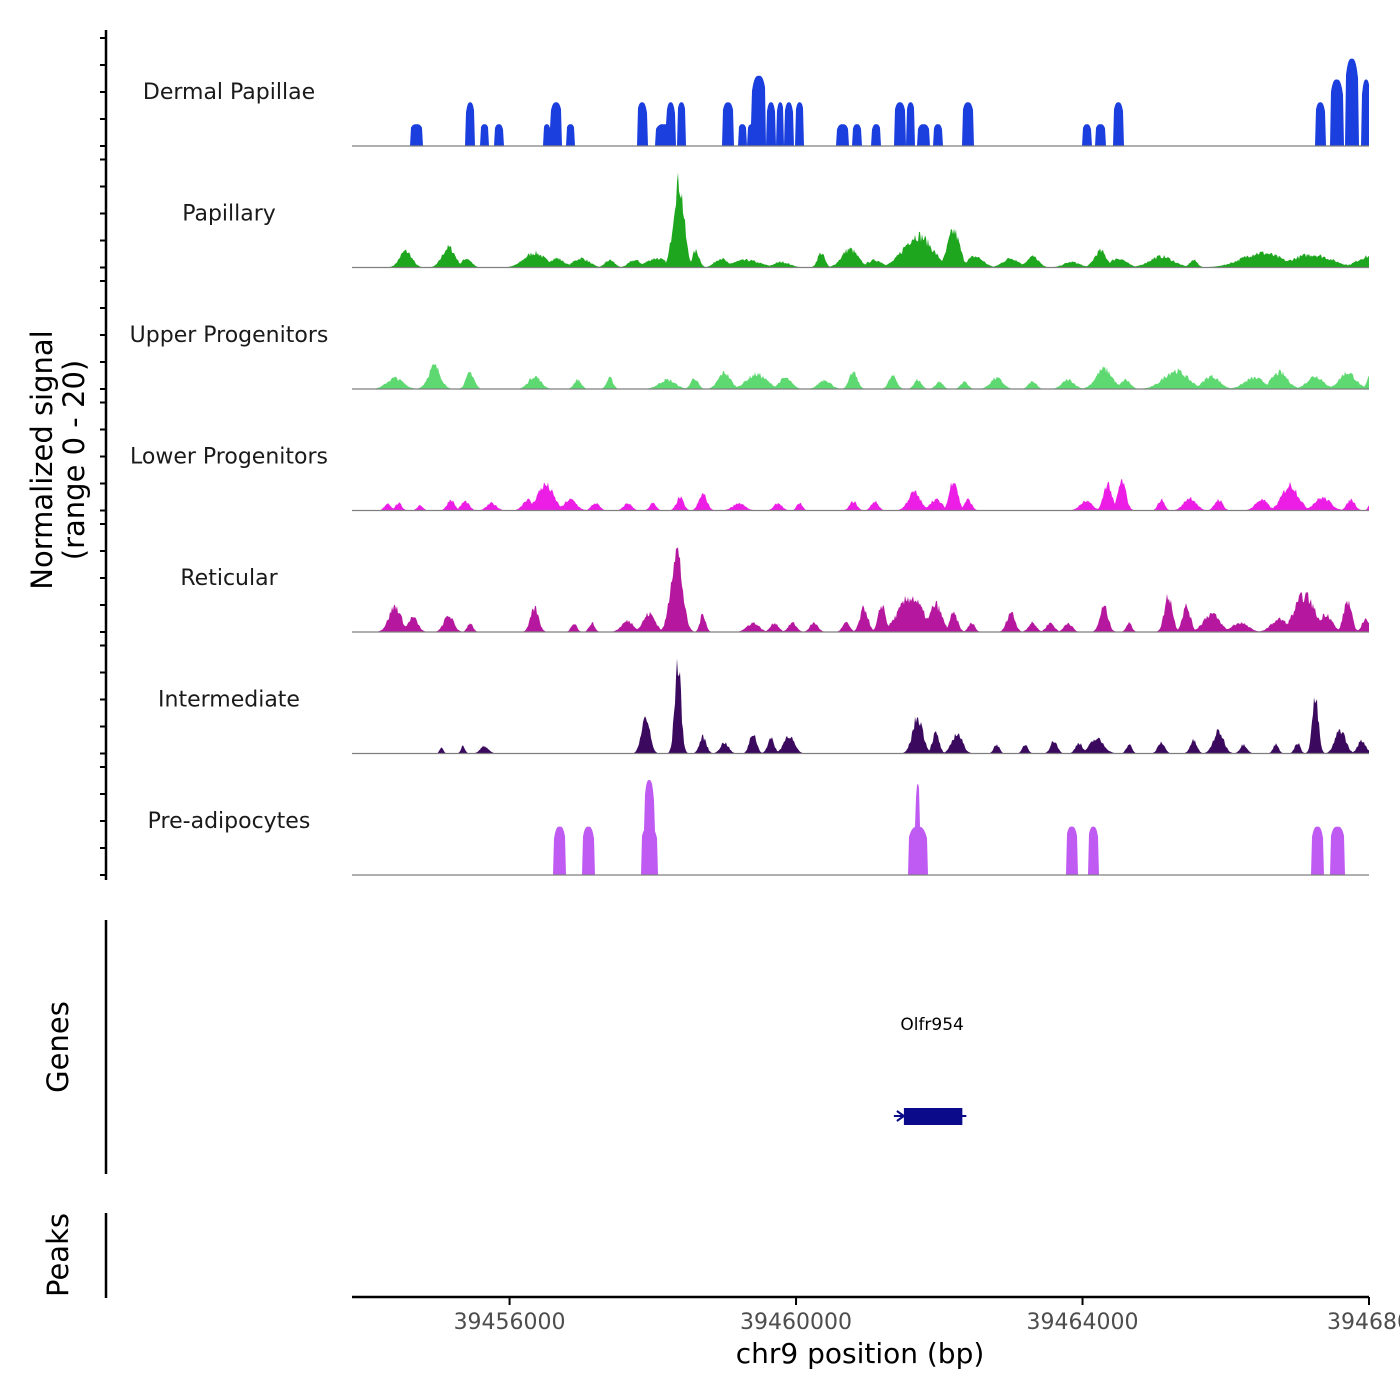  Describe the element at coordinates (229, 578) in the screenshot. I see `track-label: Reticular` at that location.